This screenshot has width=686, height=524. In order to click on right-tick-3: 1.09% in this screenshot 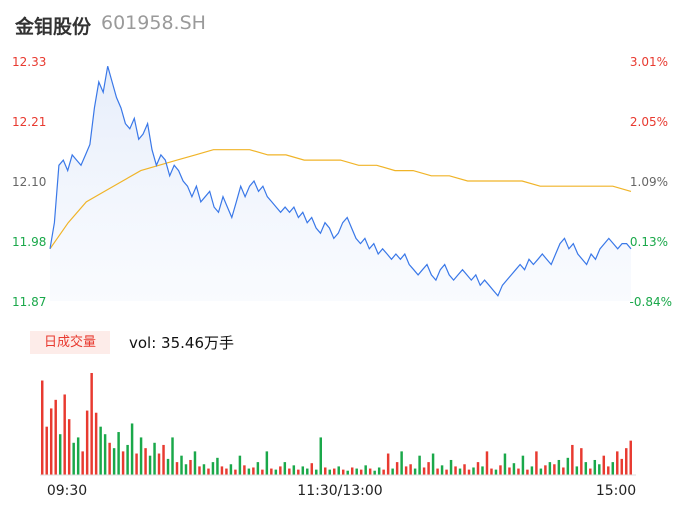, I will do `click(649, 182)`.